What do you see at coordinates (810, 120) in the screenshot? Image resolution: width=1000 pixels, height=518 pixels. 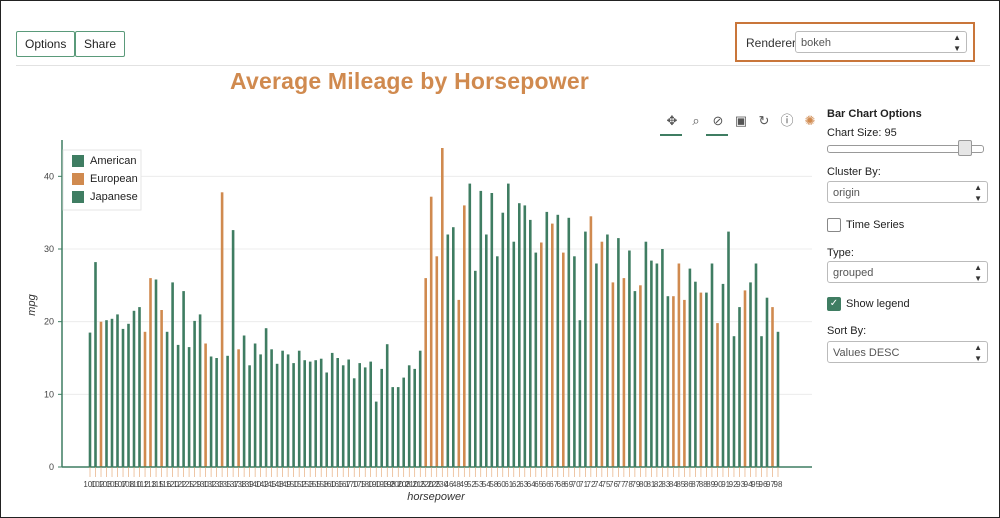 I see `bokeh-logo-icon: ✺` at bounding box center [810, 120].